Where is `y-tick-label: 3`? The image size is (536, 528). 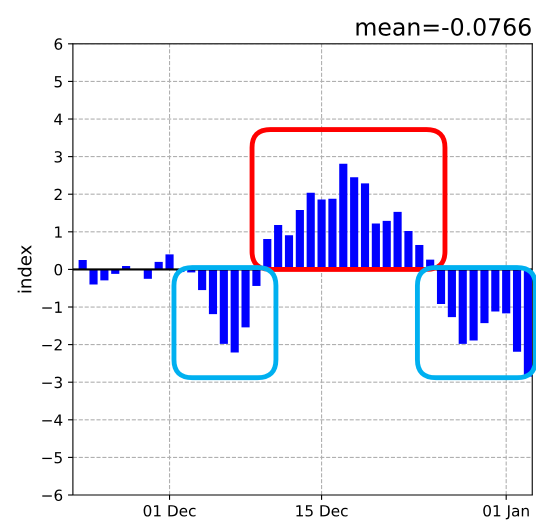 y-tick-label: 3 is located at coordinates (58, 157).